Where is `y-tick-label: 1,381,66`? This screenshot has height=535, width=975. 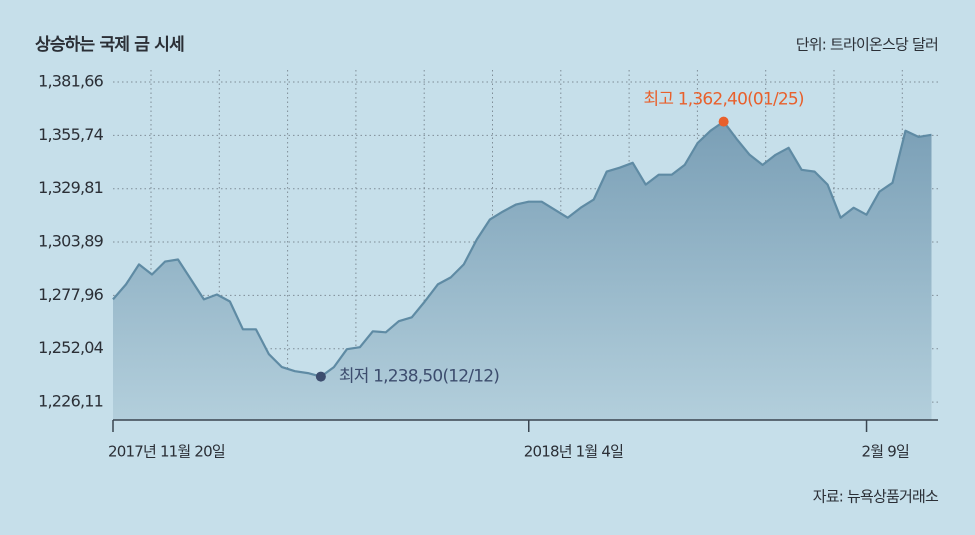
y-tick-label: 1,381,66 is located at coordinates (70, 81).